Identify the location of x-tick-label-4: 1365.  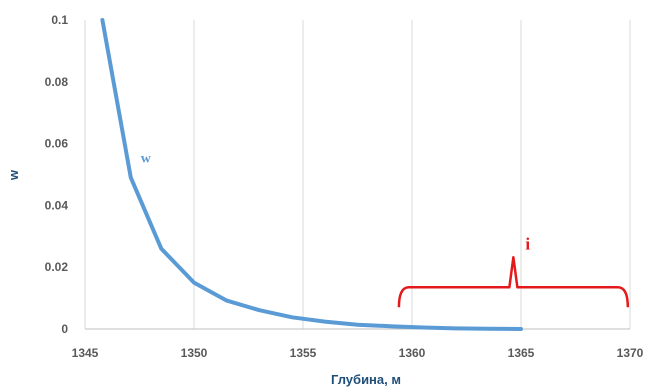
(521, 353).